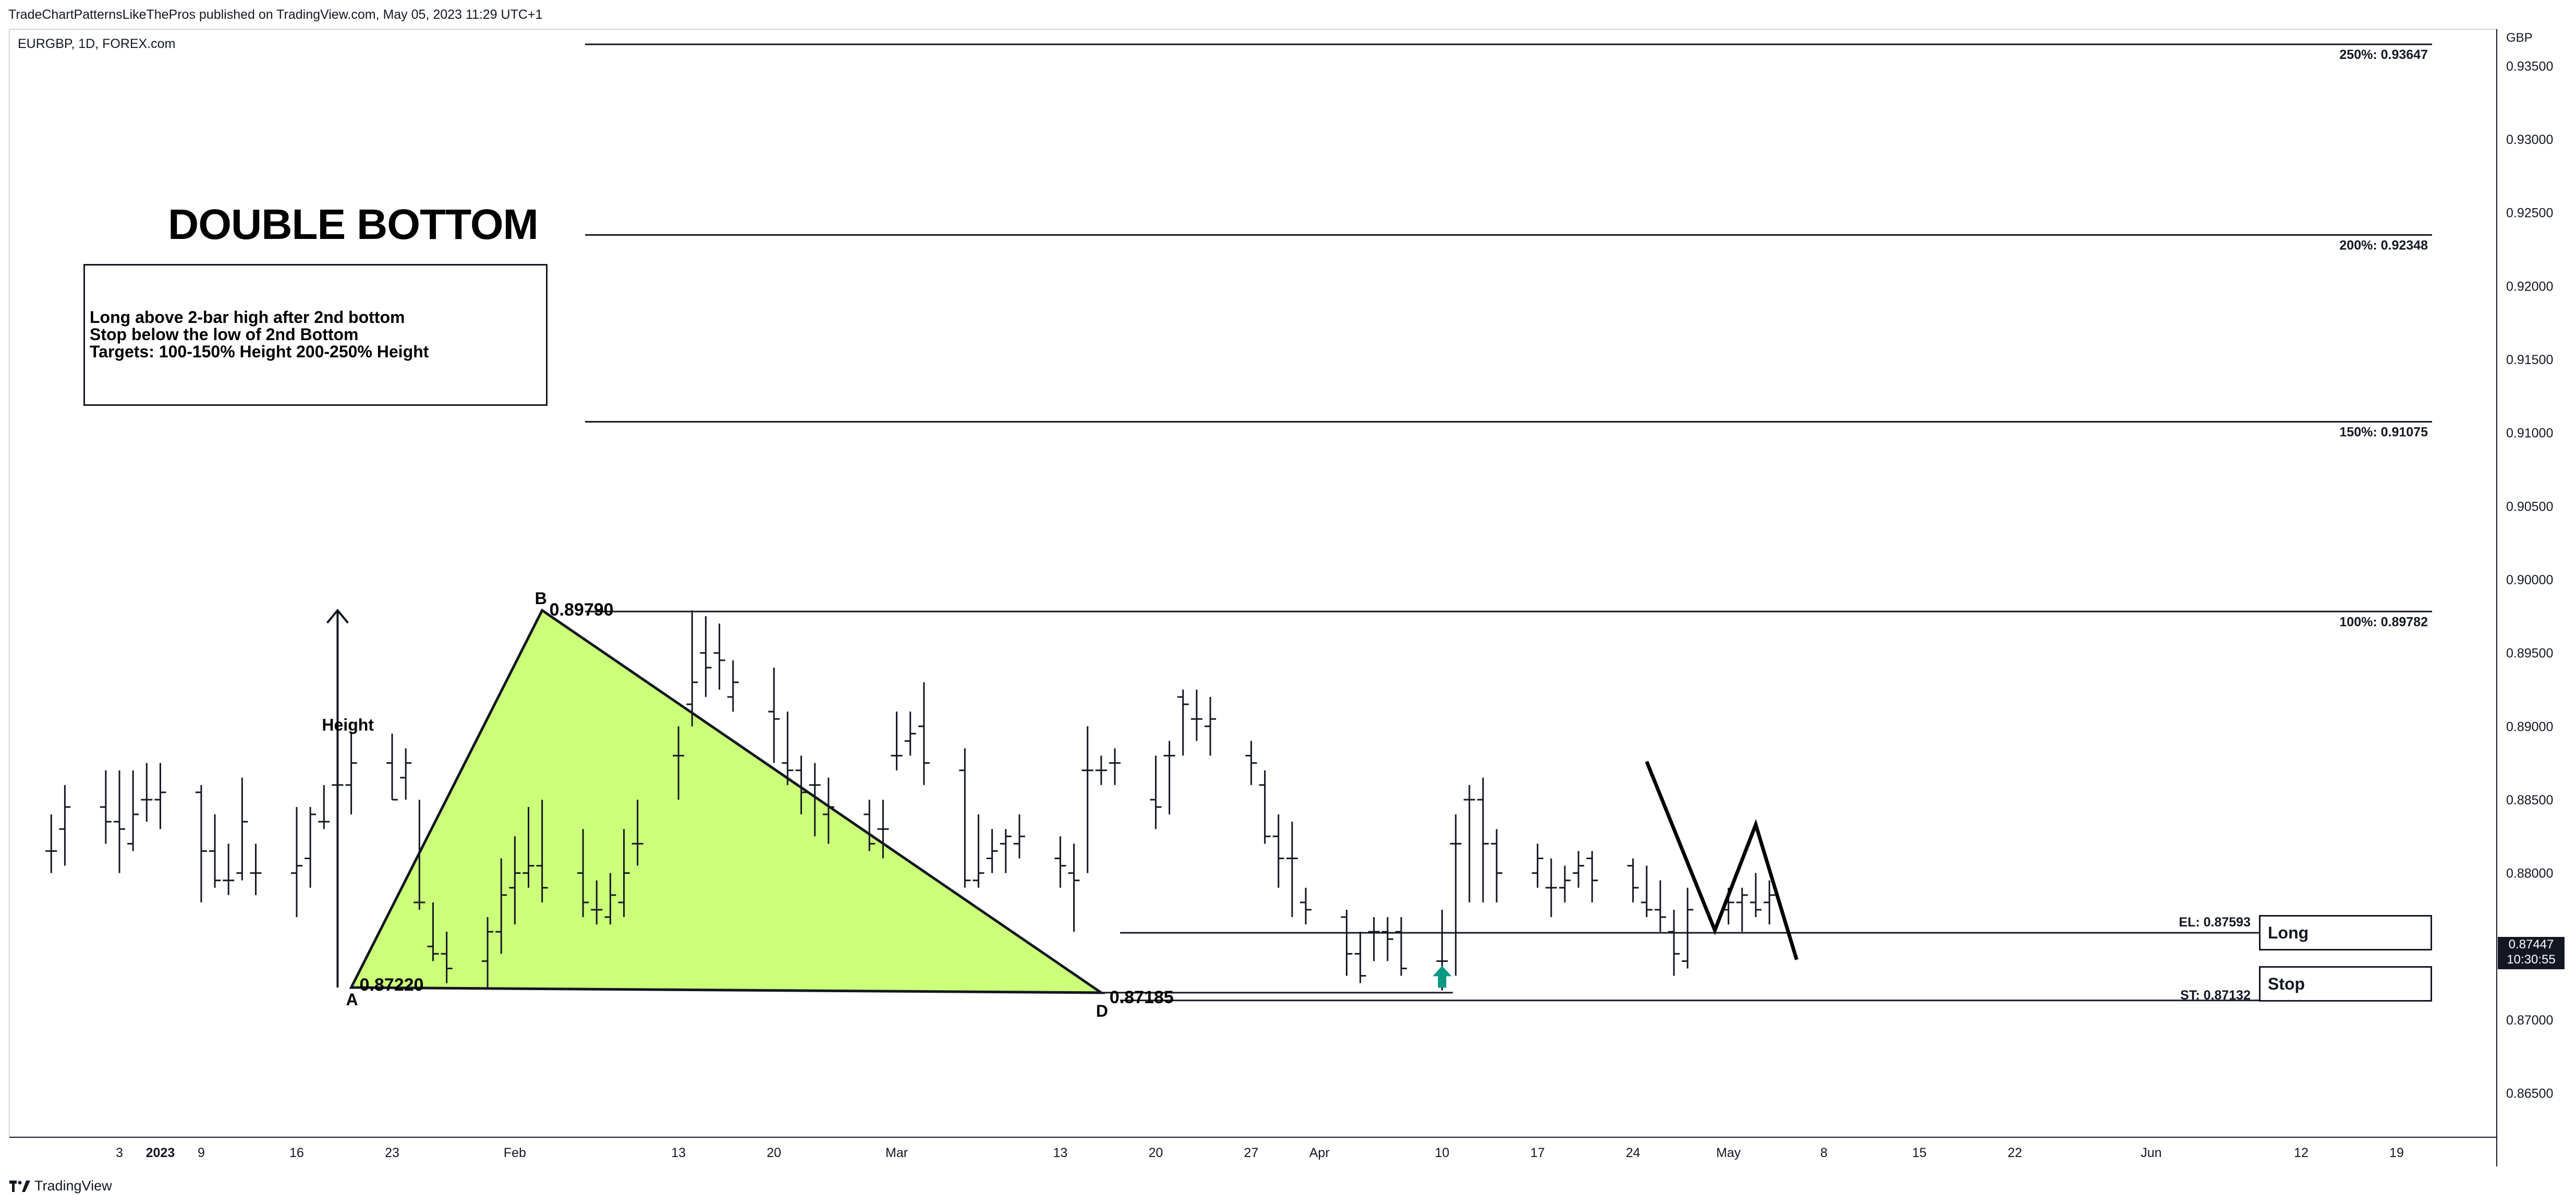 The height and width of the screenshot is (1204, 2576). Describe the element at coordinates (1919, 1153) in the screenshot. I see `time-tick-18: 15` at that location.